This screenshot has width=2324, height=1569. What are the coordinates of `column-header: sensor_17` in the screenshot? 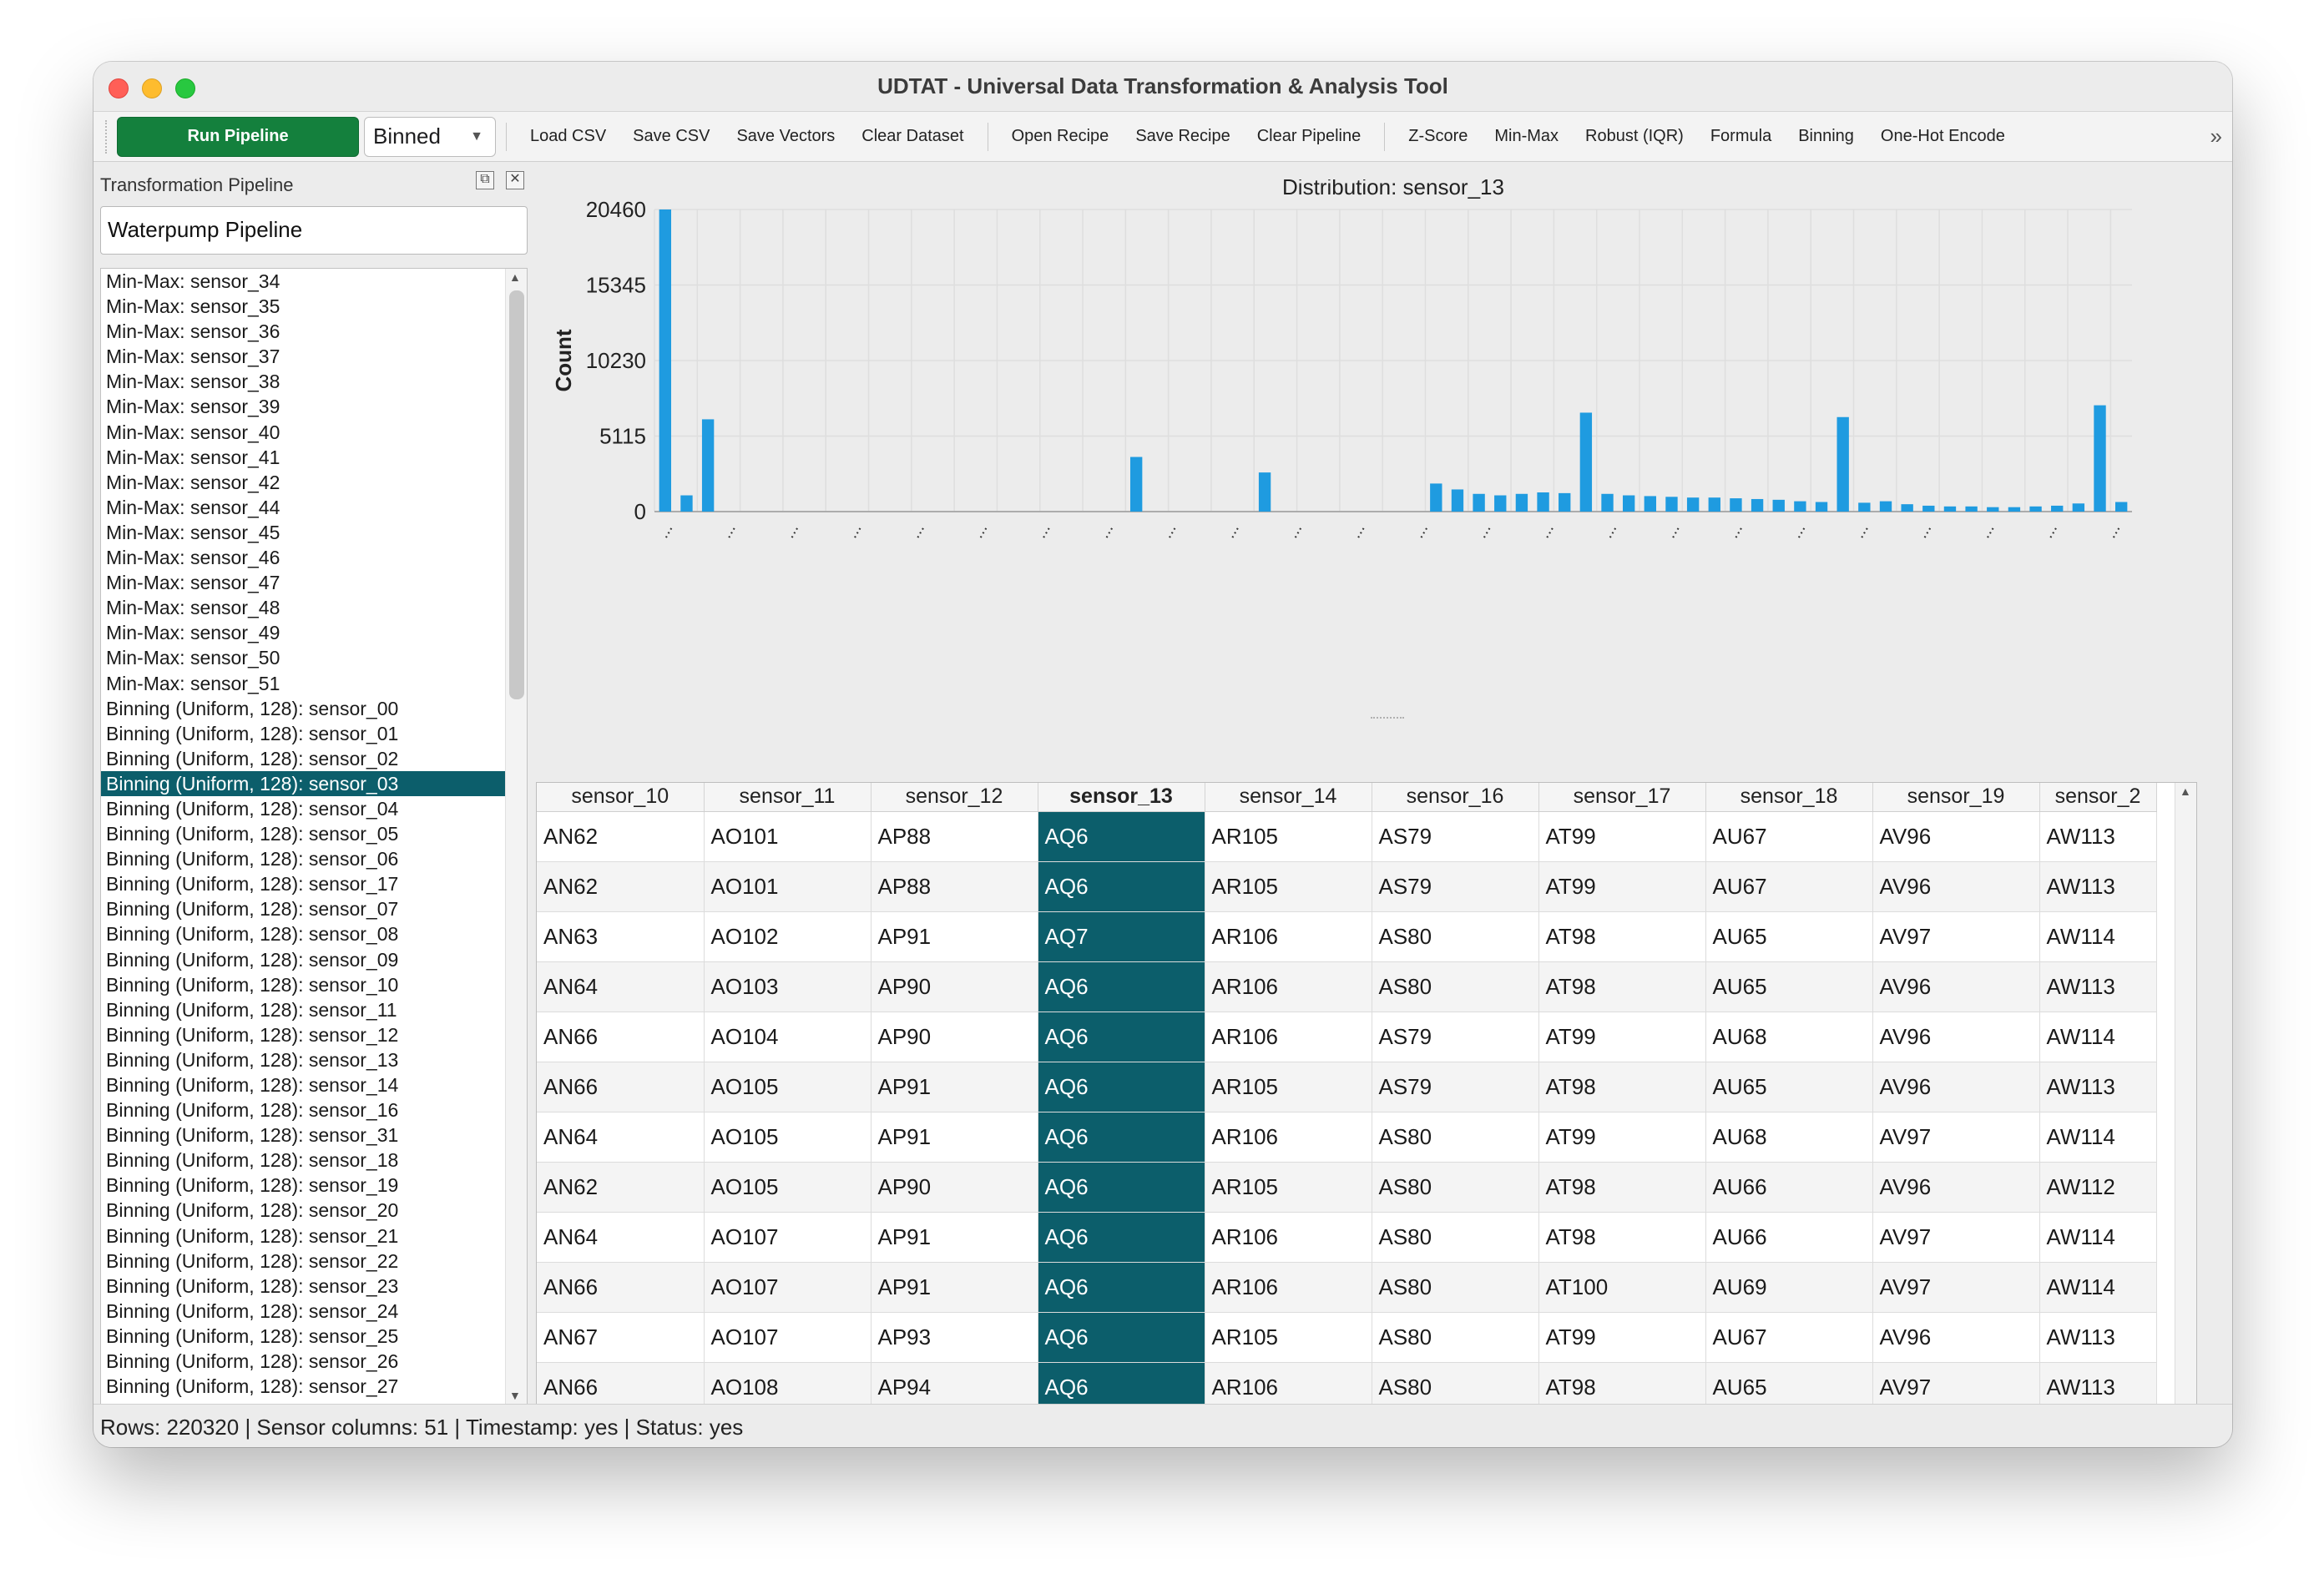 It's located at (1622, 797).